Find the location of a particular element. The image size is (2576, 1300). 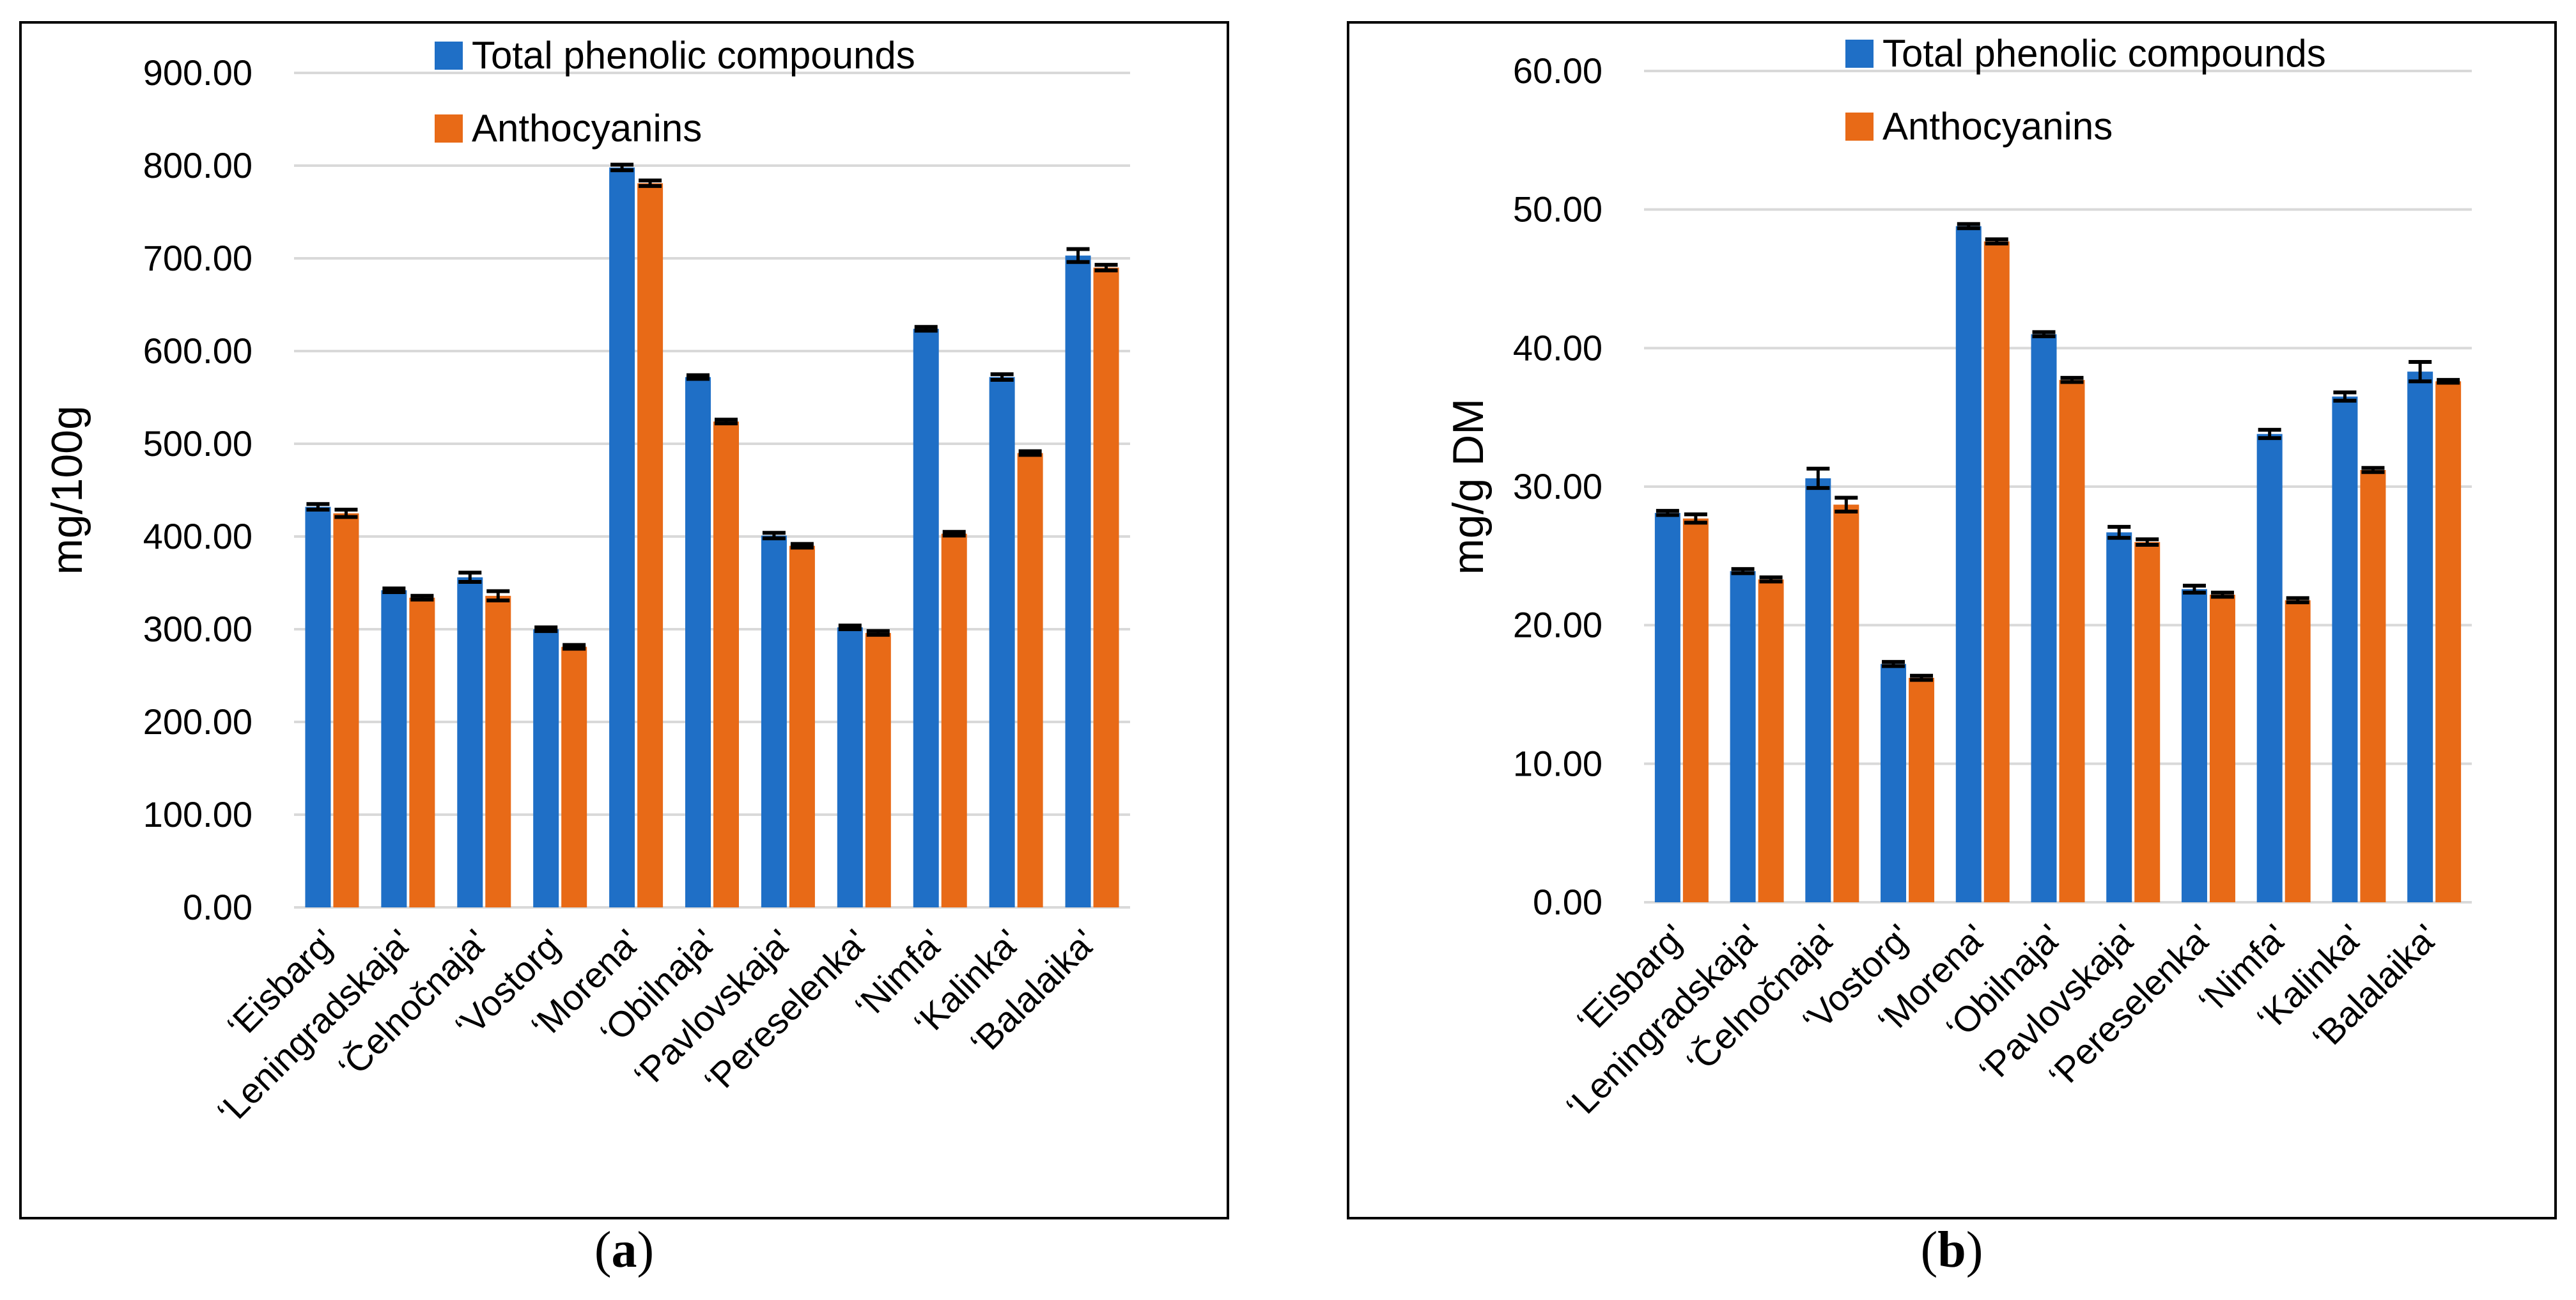

y-axis-title: mg/100g is located at coordinates (67, 490).